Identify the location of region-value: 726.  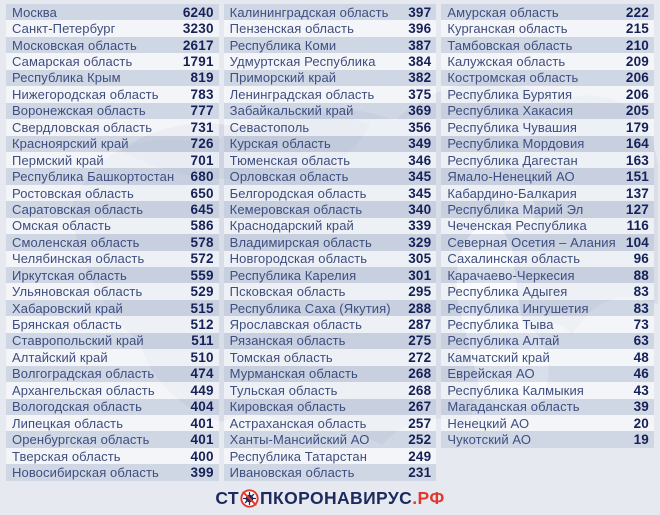
(202, 144).